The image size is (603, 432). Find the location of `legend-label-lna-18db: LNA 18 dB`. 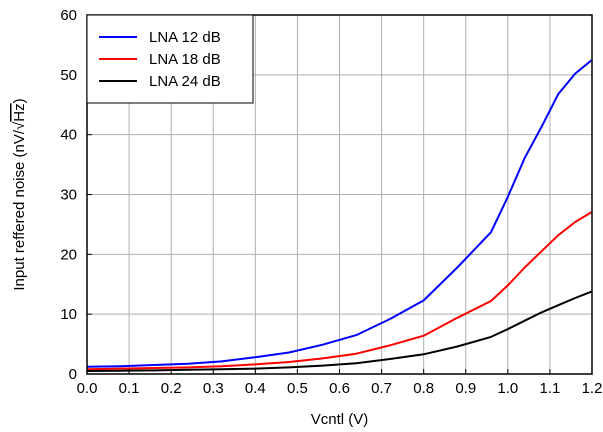

legend-label-lna-18db: LNA 18 dB is located at coordinates (185, 59).